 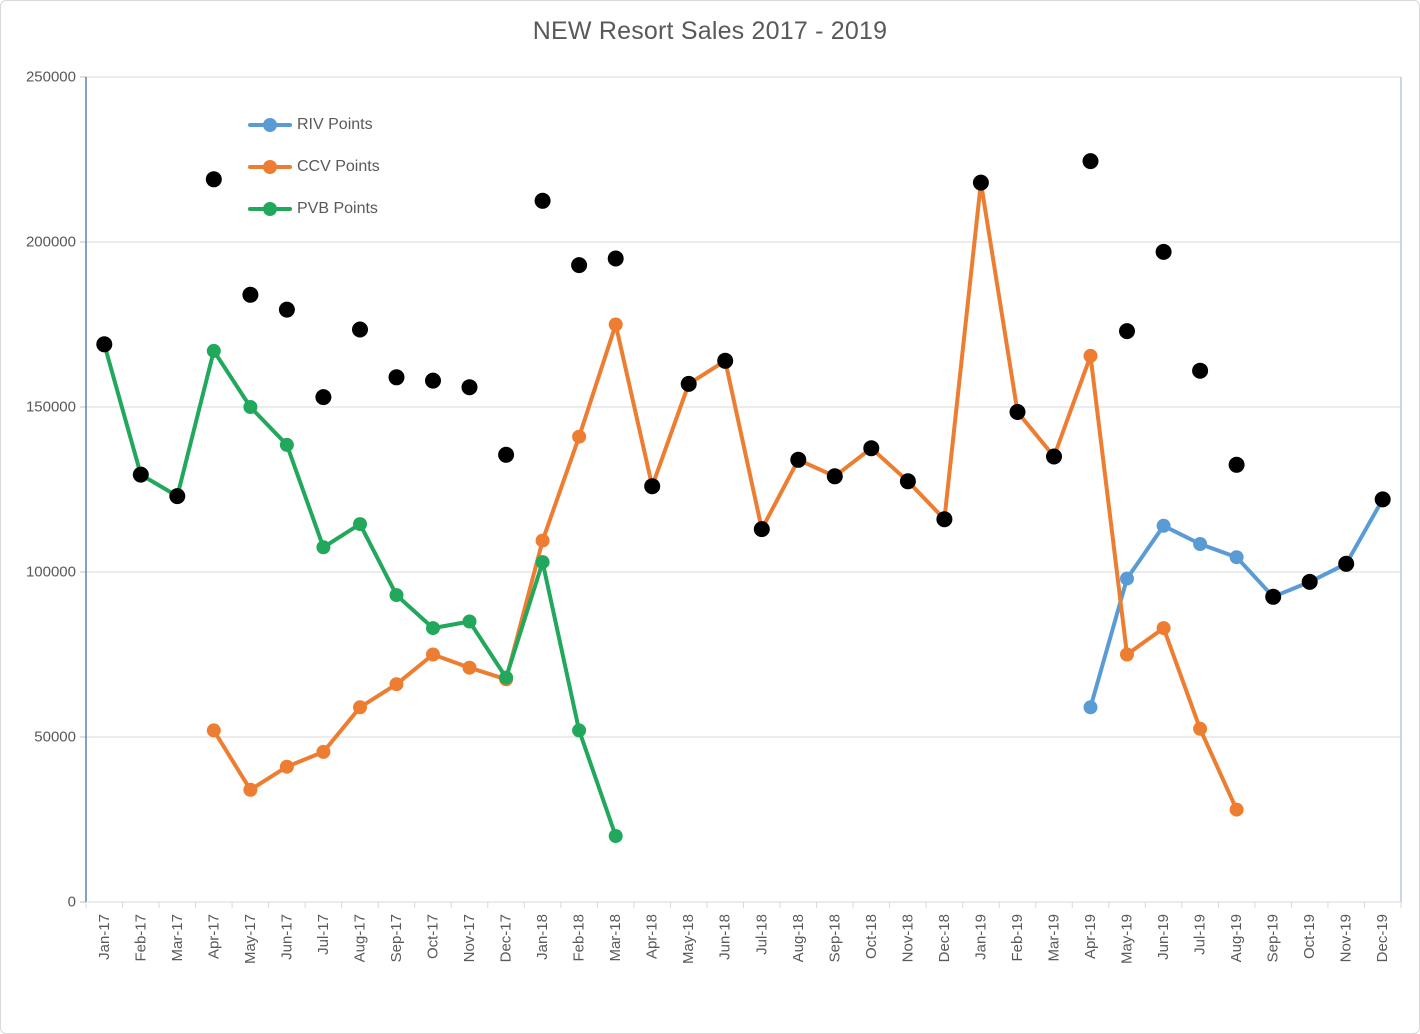 I want to click on riv-series-swatch-icon, so click(x=270, y=125).